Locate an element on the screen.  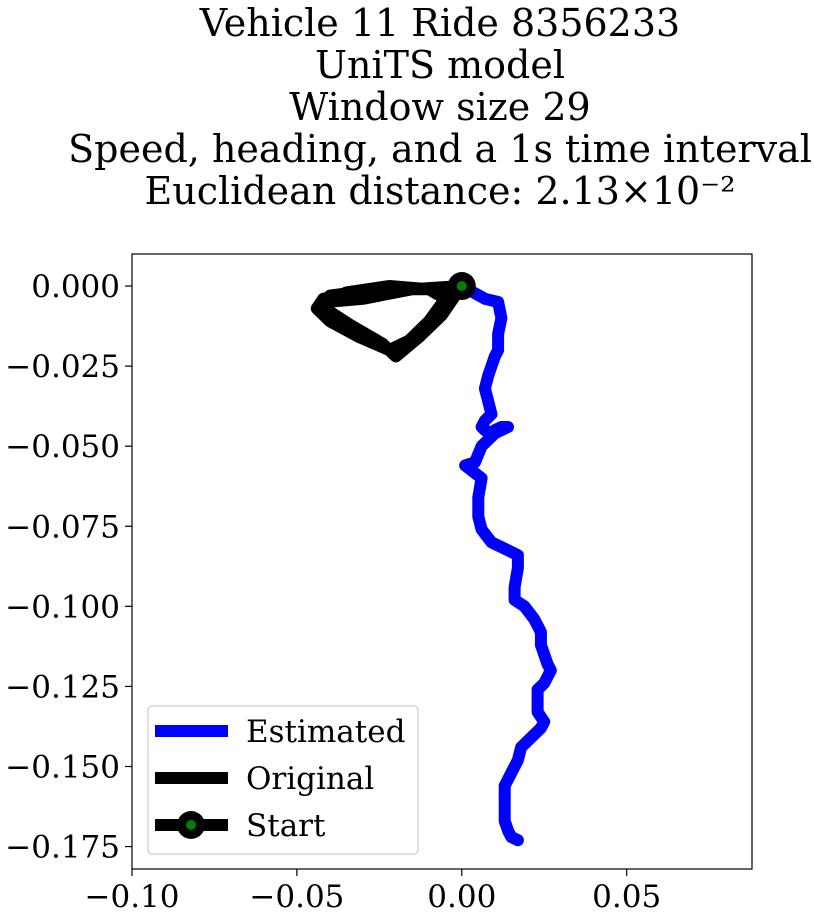
x-tick-label: 0.00 is located at coordinates (461, 897).